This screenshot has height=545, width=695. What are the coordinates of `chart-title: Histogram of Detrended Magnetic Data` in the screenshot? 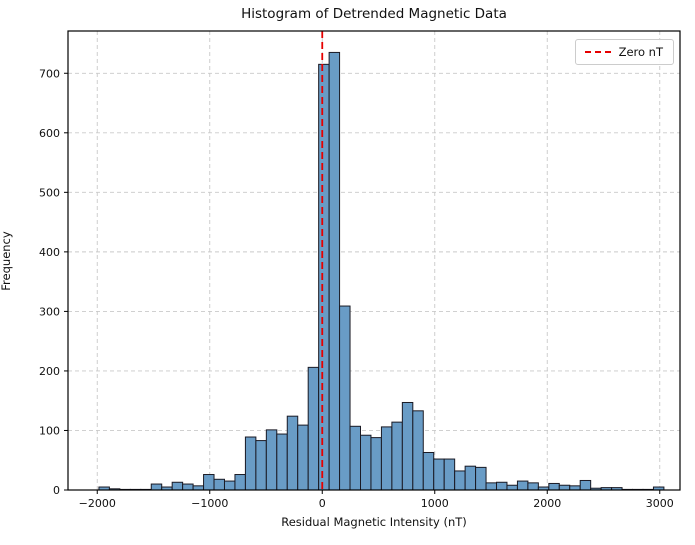 It's located at (374, 14).